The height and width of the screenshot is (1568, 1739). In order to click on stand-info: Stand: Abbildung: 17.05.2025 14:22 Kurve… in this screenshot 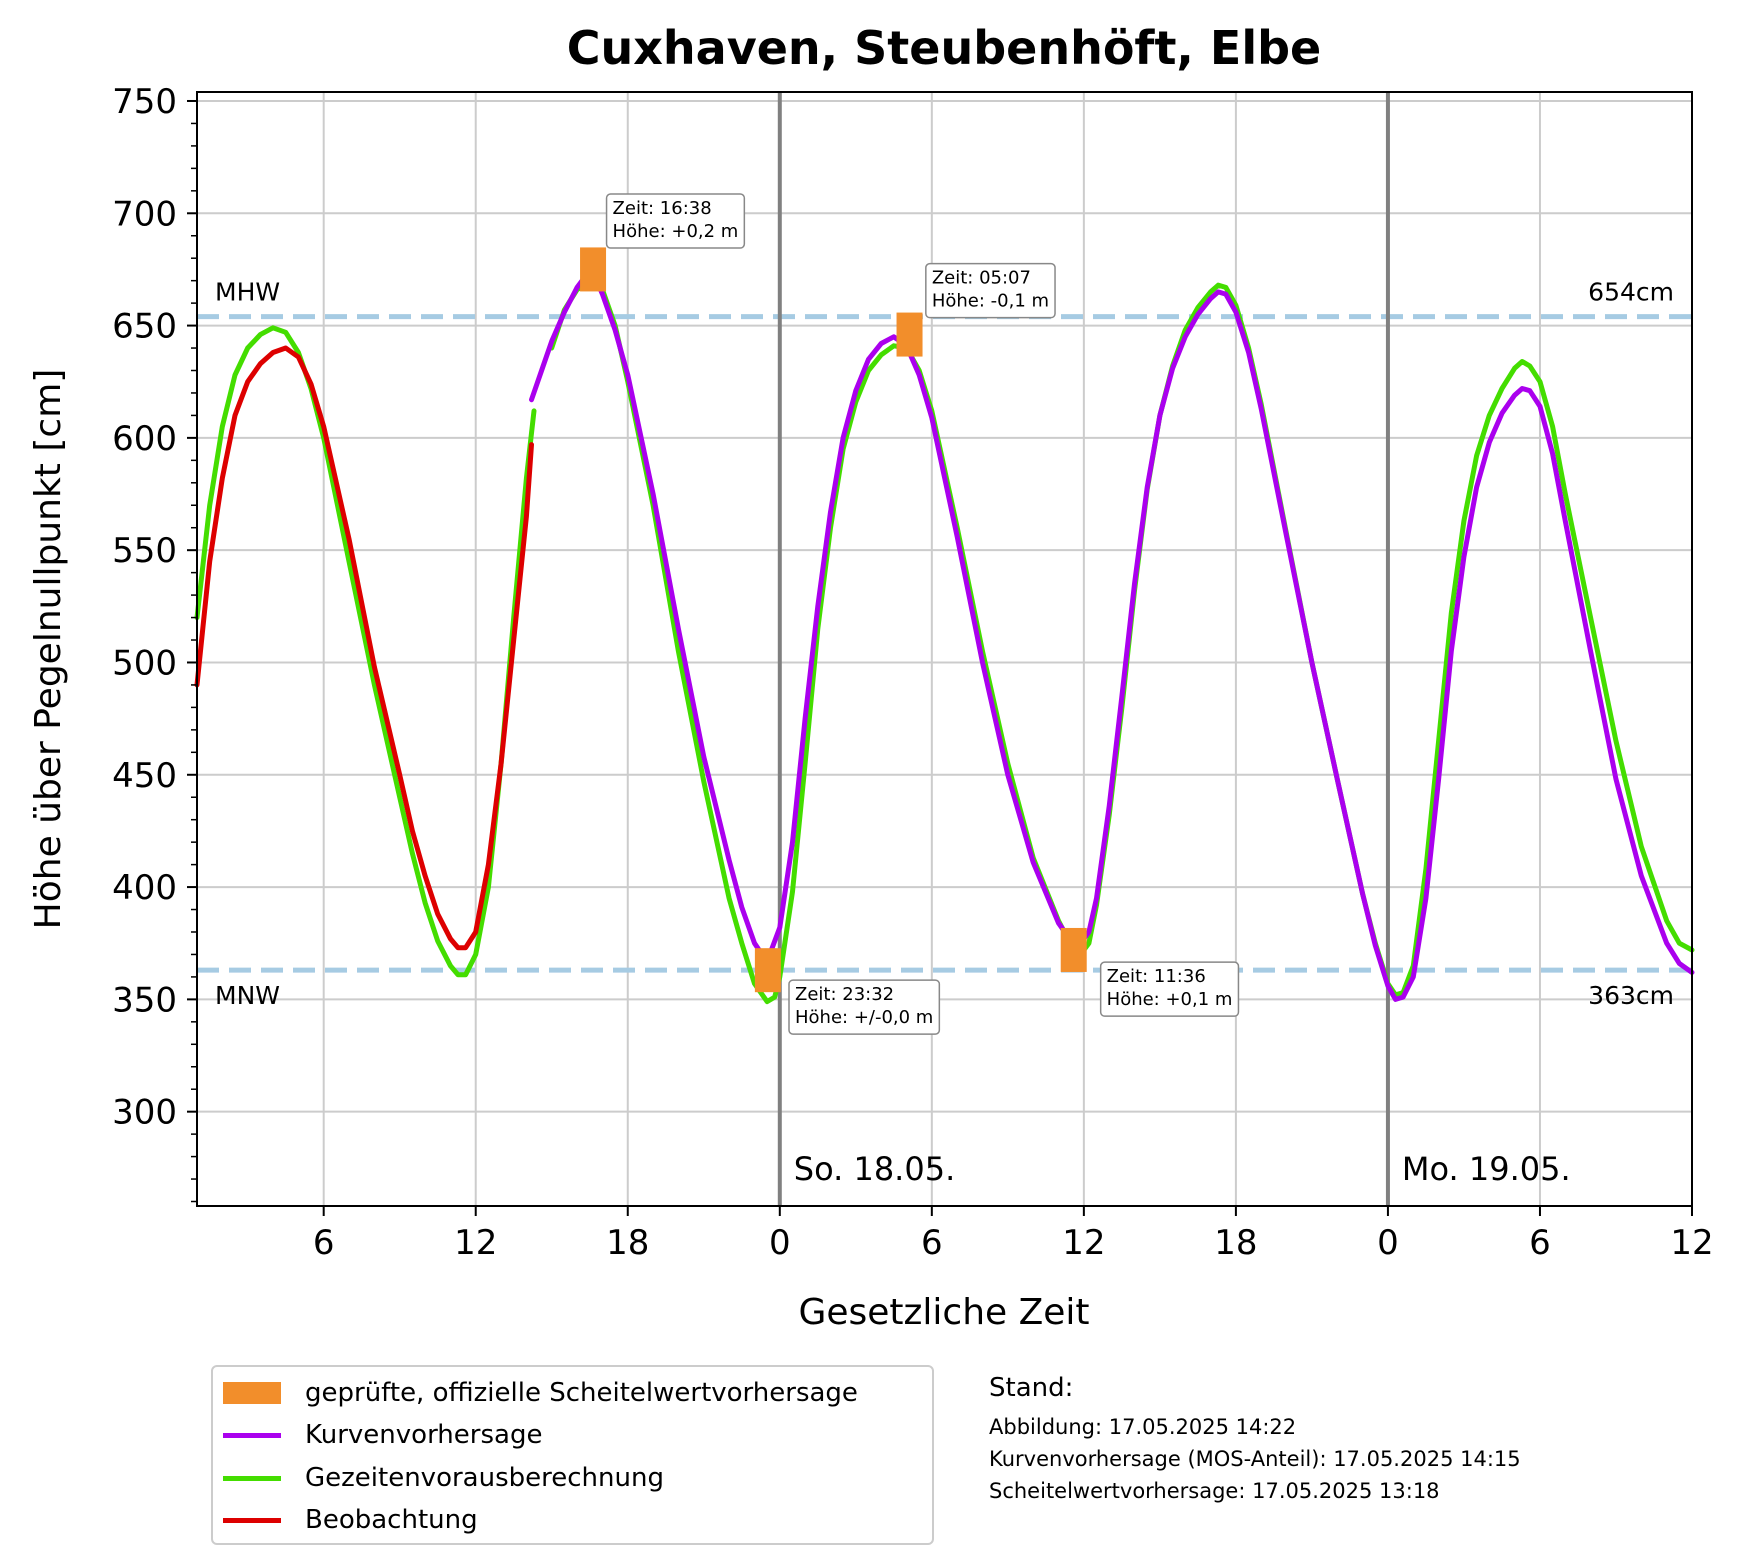, I will do `click(1255, 1440)`.